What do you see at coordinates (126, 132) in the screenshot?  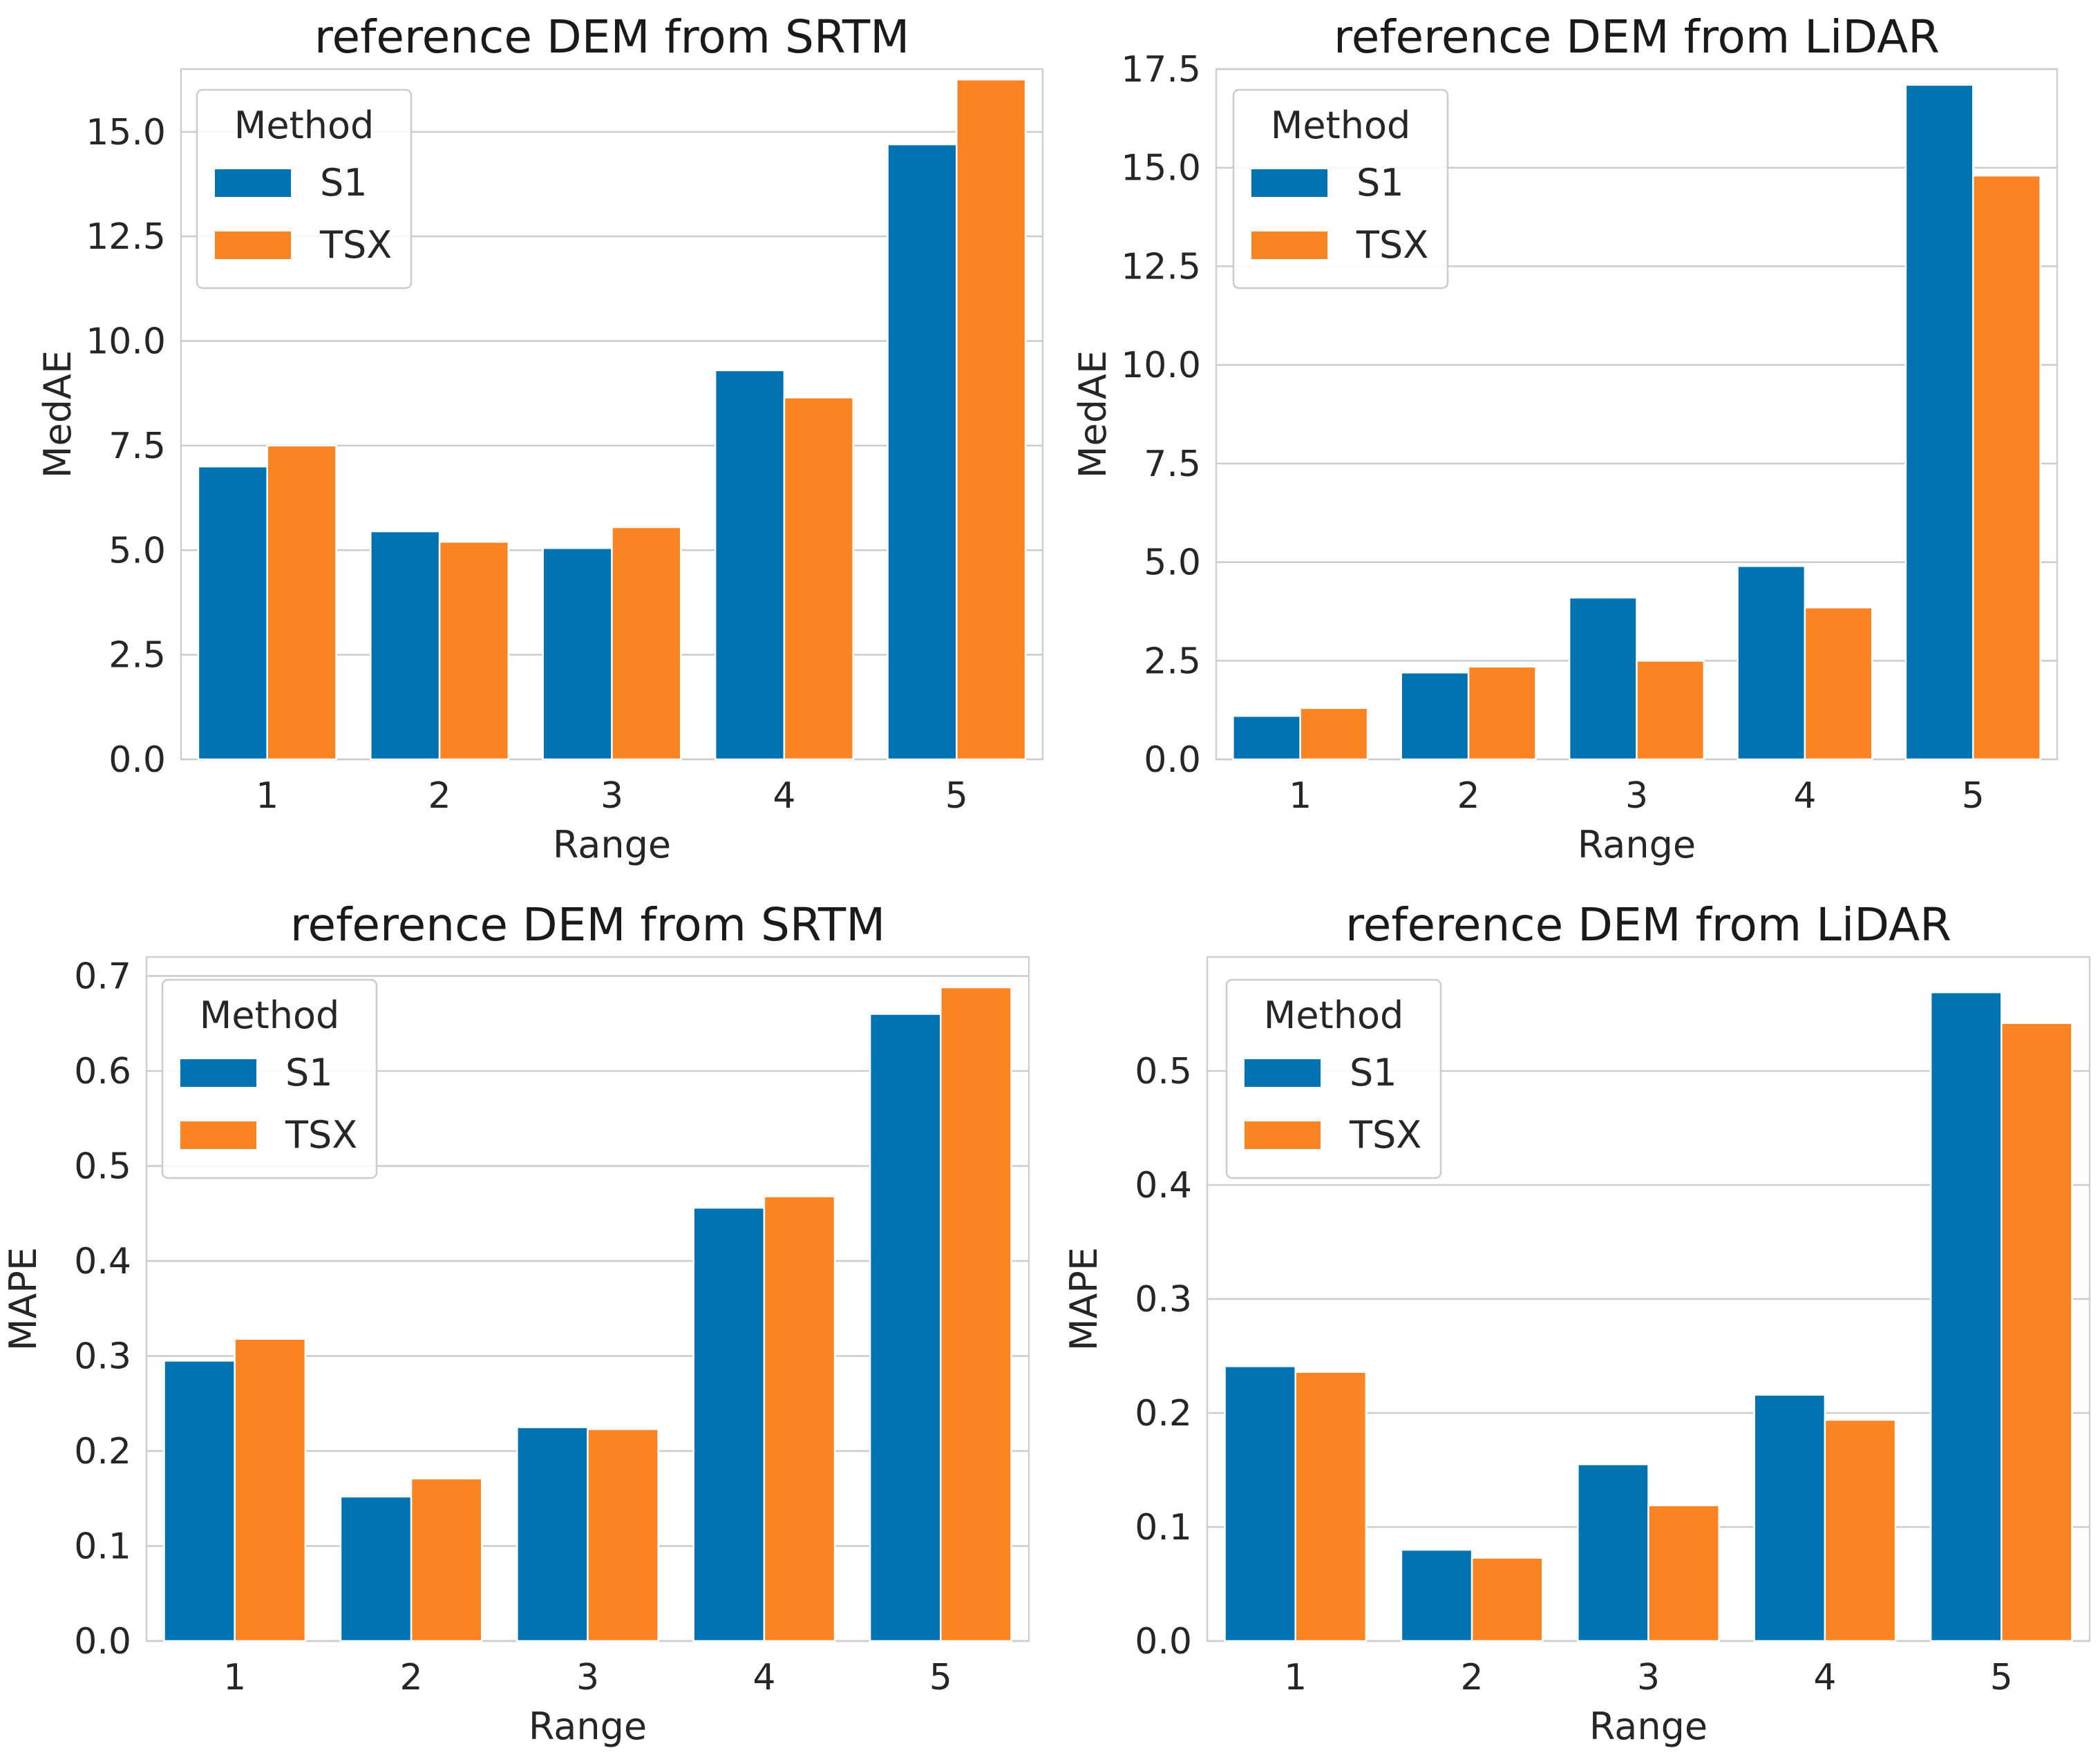 I see `y-tick-label: 15.0` at bounding box center [126, 132].